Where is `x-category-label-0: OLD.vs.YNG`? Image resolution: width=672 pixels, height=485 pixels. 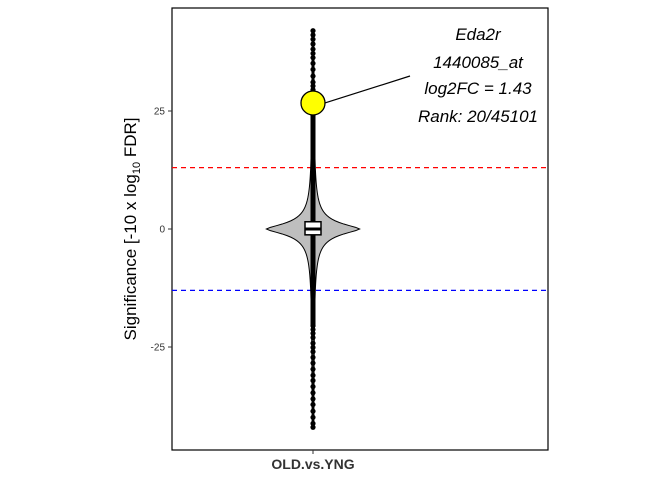
x-category-label-0: OLD.vs.YNG is located at coordinates (312, 464).